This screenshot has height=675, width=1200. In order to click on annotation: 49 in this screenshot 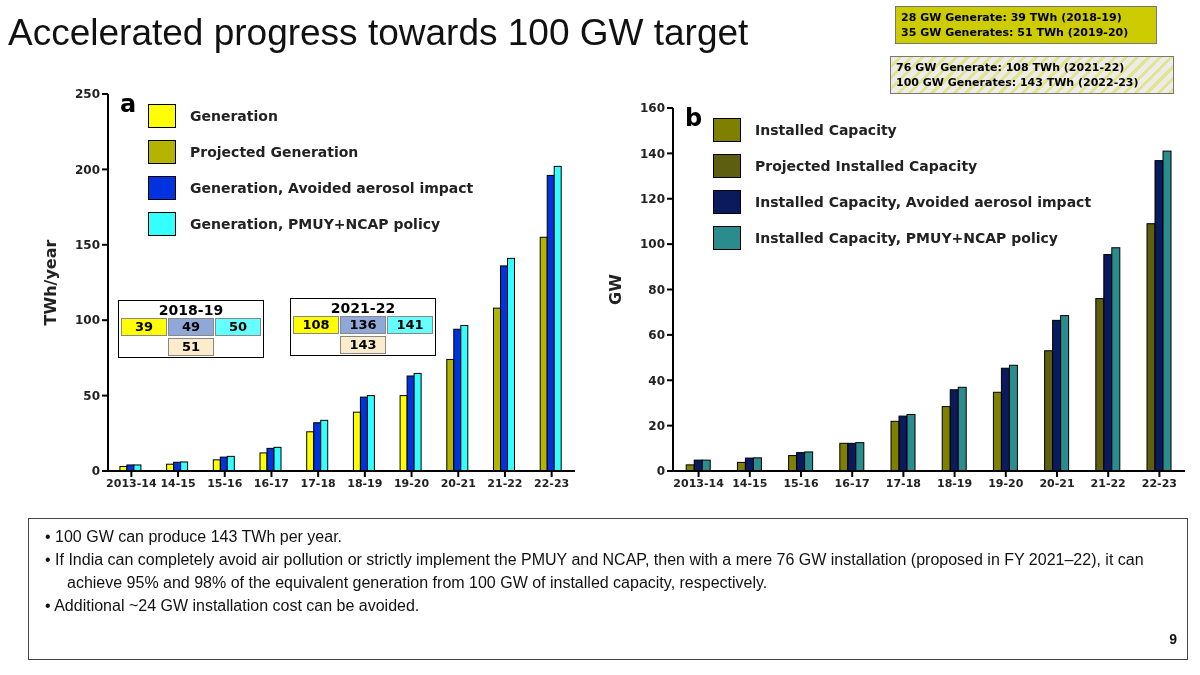, I will do `click(191, 327)`.